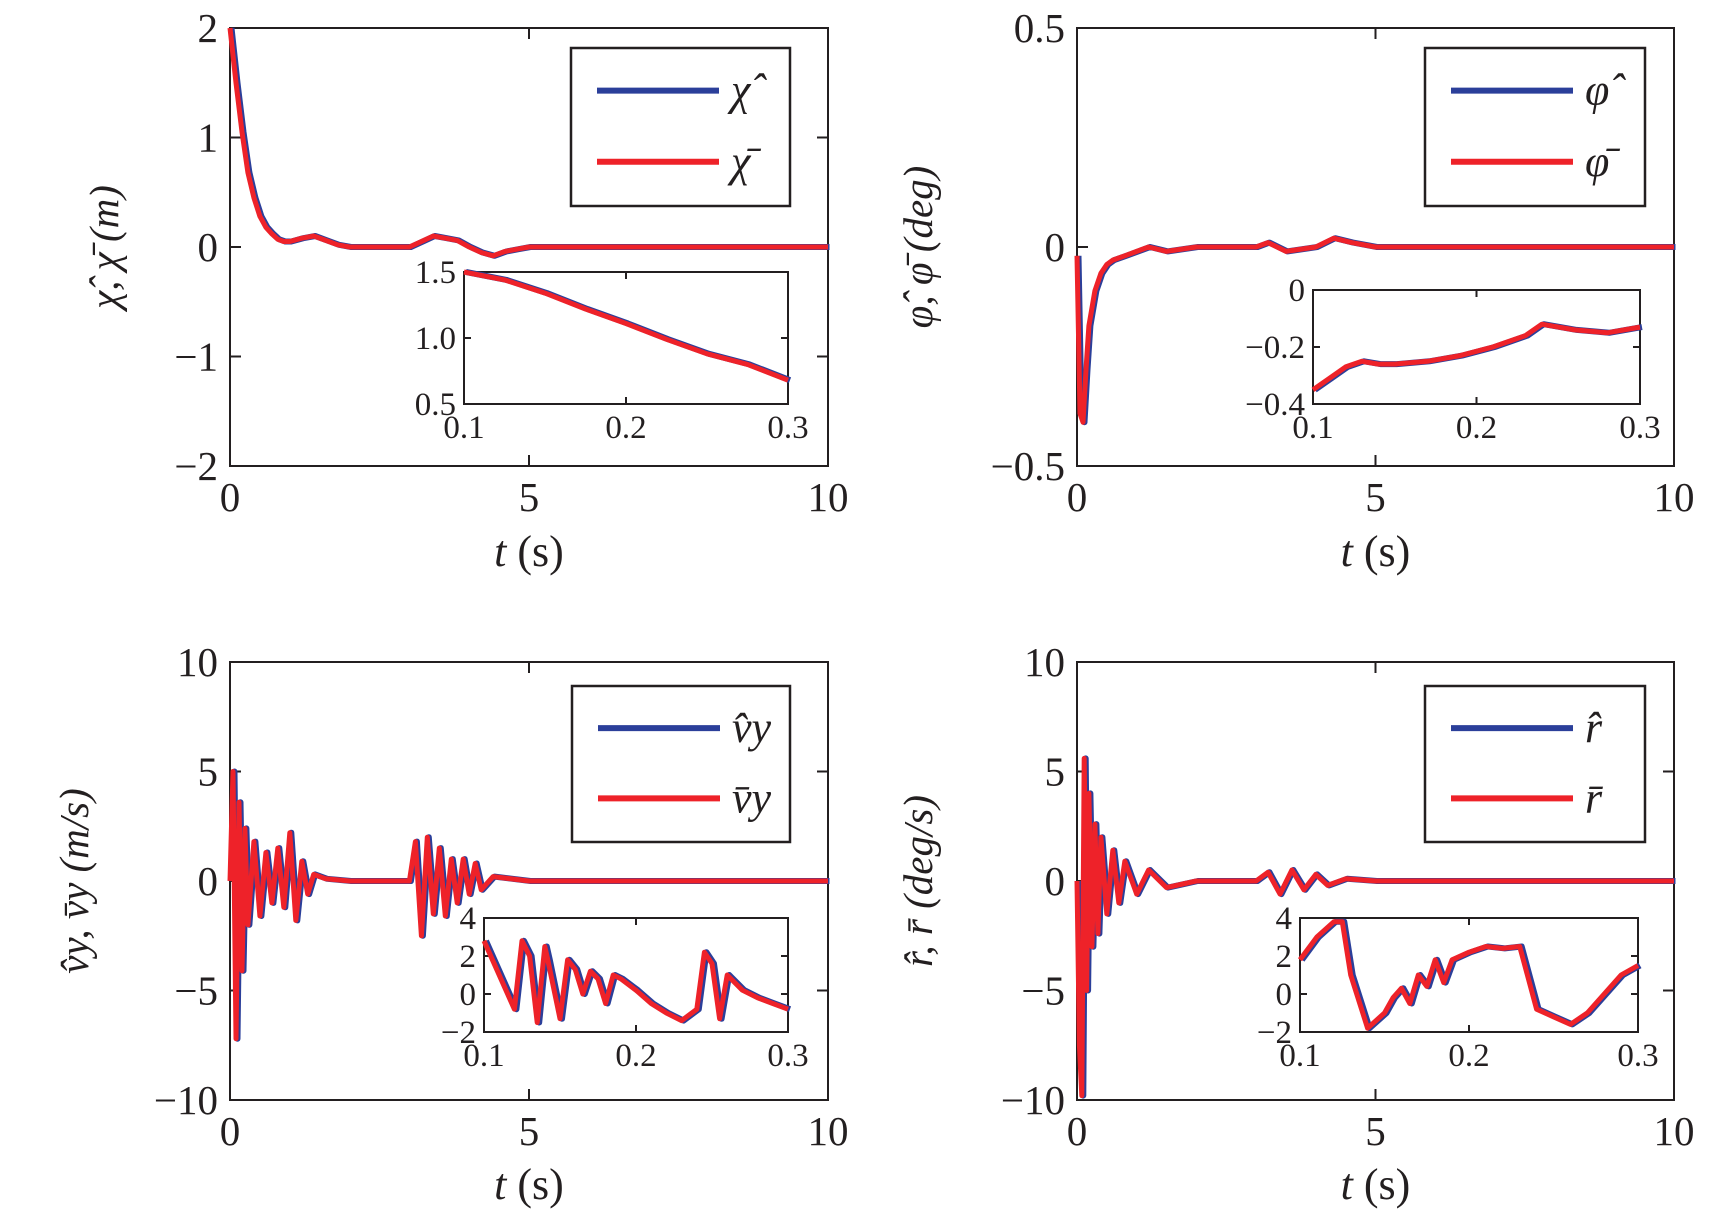 This screenshot has width=1732, height=1220. I want to click on legend-label: r̄, so click(1594, 797).